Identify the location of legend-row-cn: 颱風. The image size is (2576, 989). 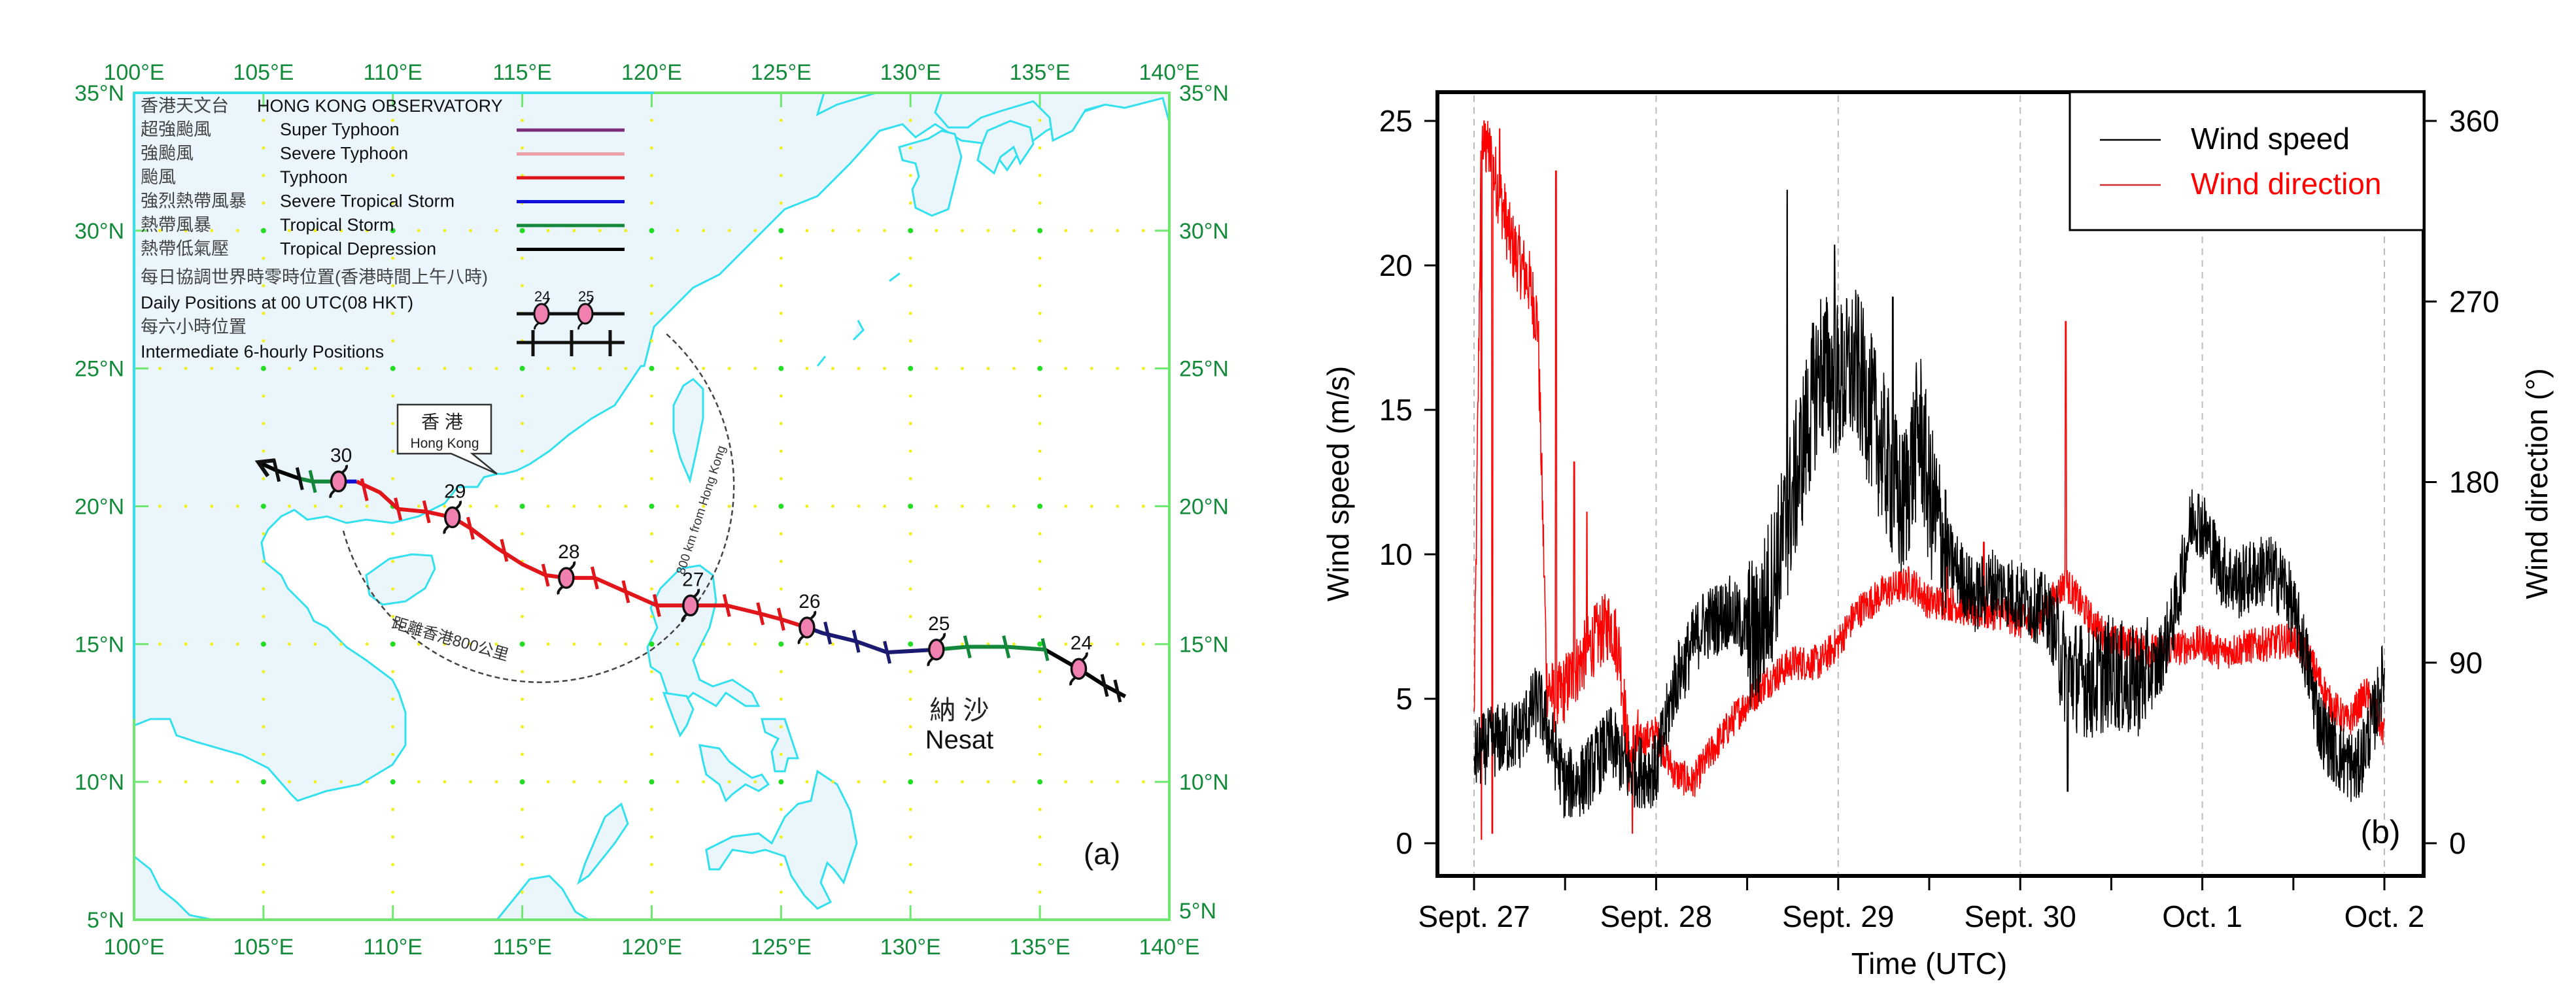
(158, 177).